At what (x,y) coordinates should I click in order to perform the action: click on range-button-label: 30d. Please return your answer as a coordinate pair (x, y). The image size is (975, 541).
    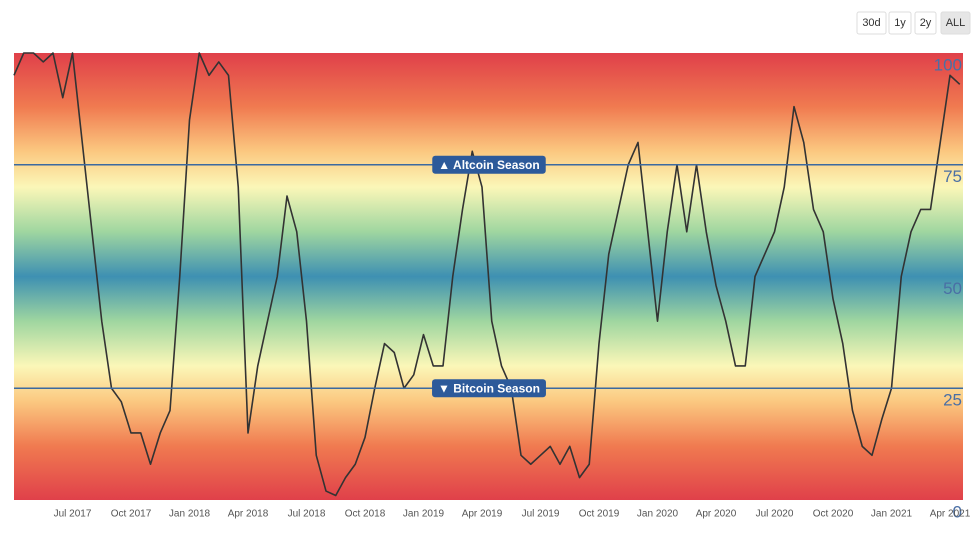
    Looking at the image, I should click on (871, 23).